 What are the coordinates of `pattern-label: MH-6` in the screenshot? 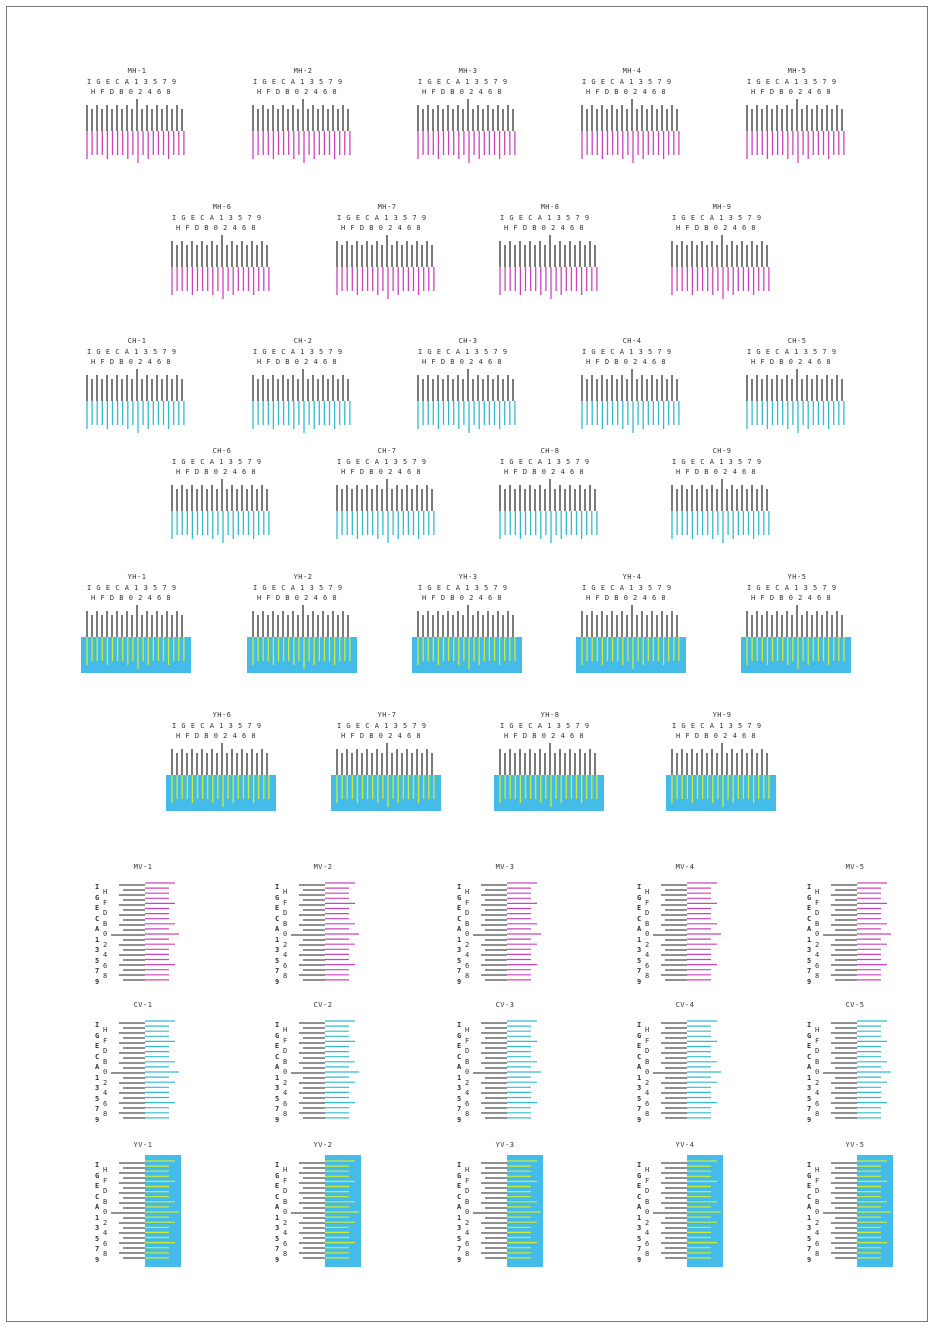 It's located at (222, 207).